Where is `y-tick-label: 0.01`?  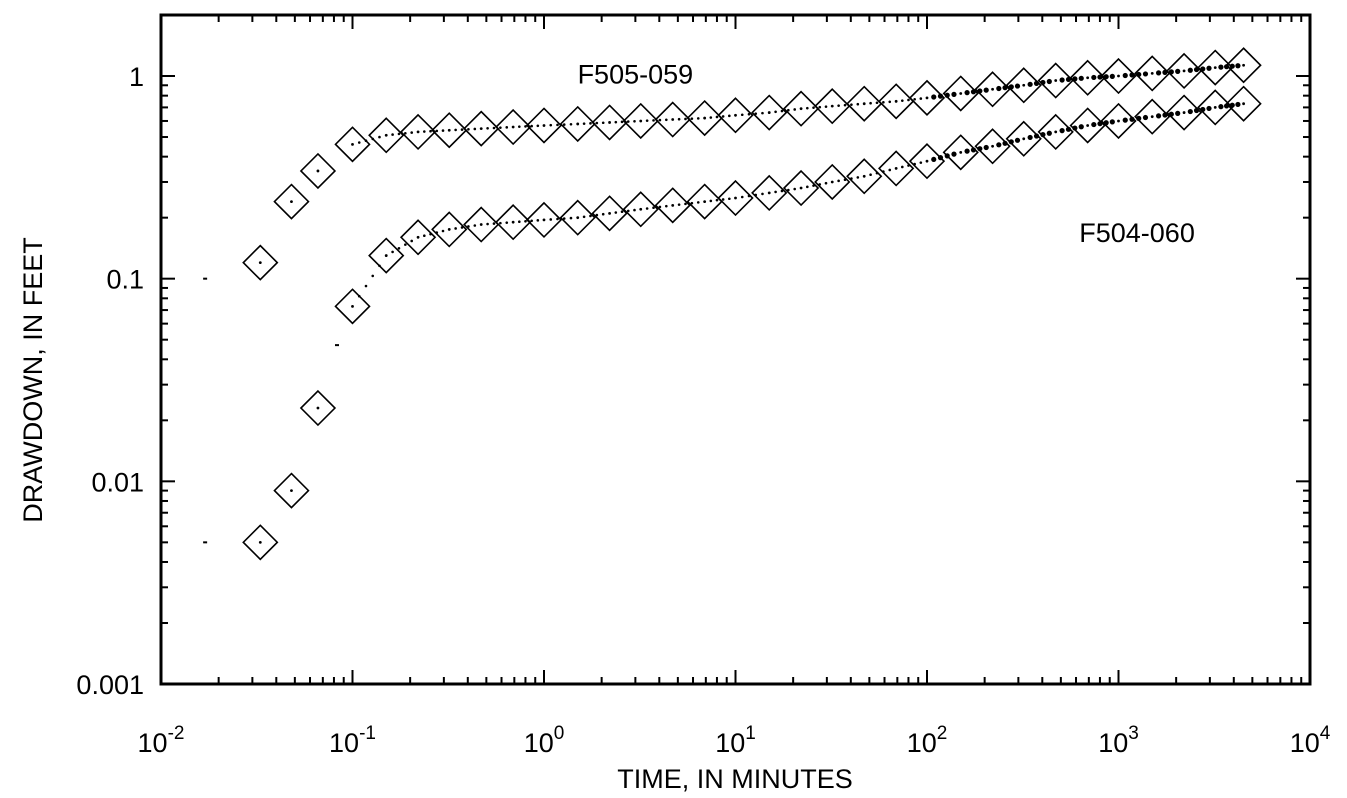 y-tick-label: 0.01 is located at coordinates (117, 482).